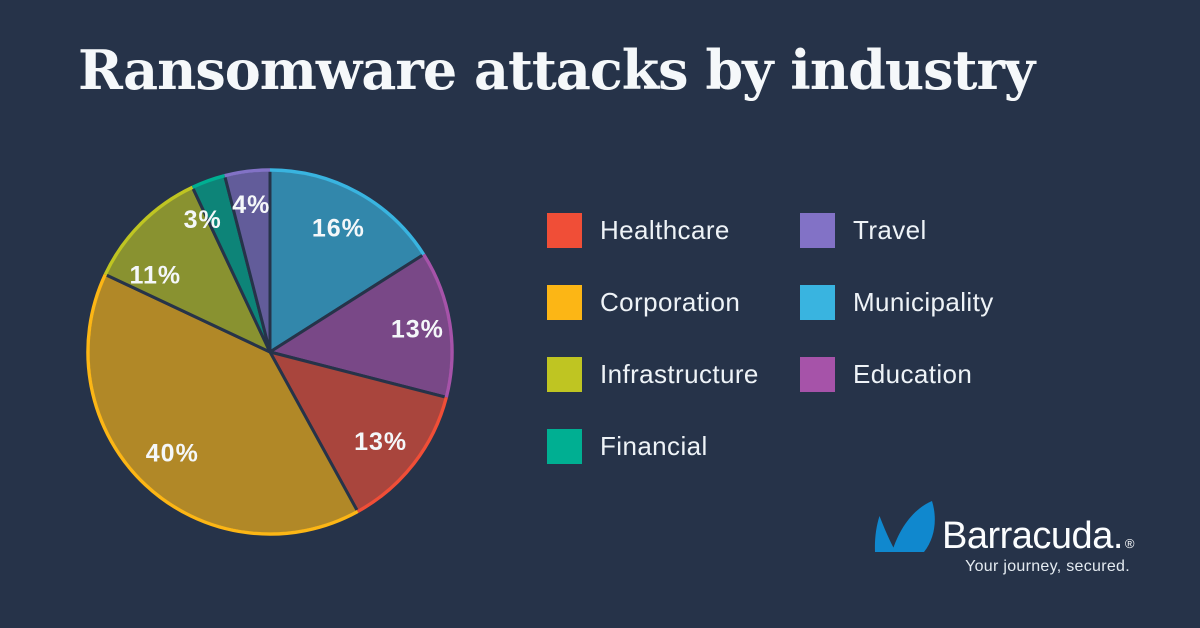 Image resolution: width=1200 pixels, height=628 pixels. Describe the element at coordinates (338, 229) in the screenshot. I see `pie-value-label-municipality: 16%` at that location.